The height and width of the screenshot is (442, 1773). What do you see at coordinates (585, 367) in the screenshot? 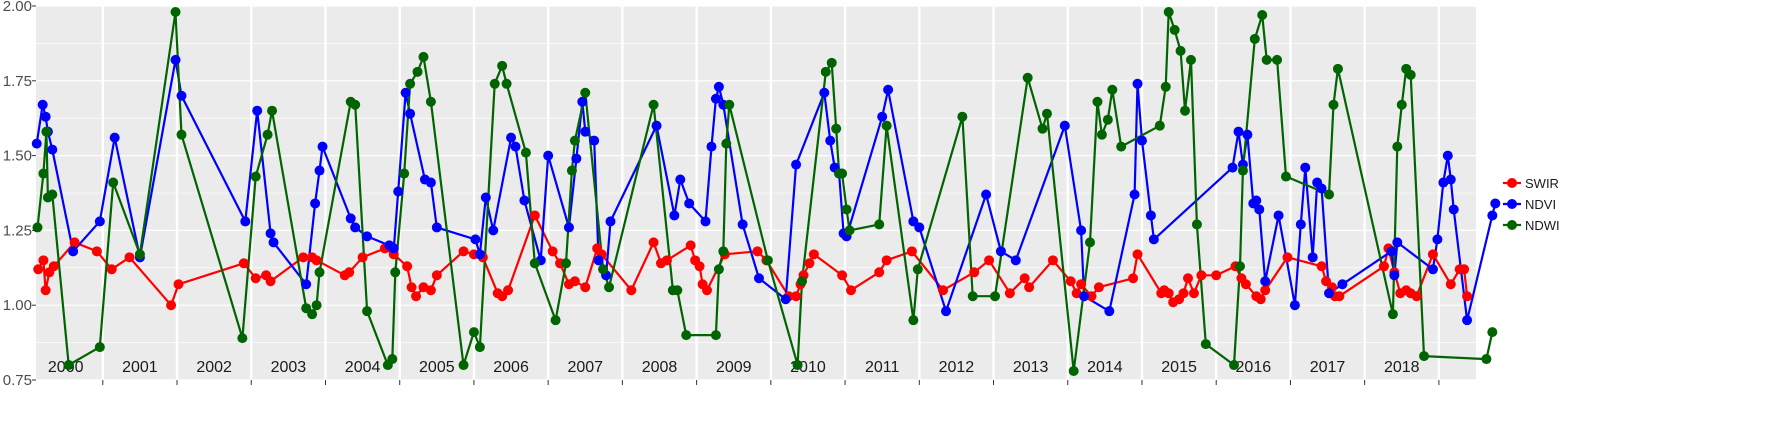
I see `year-label-2007: 2007` at bounding box center [585, 367].